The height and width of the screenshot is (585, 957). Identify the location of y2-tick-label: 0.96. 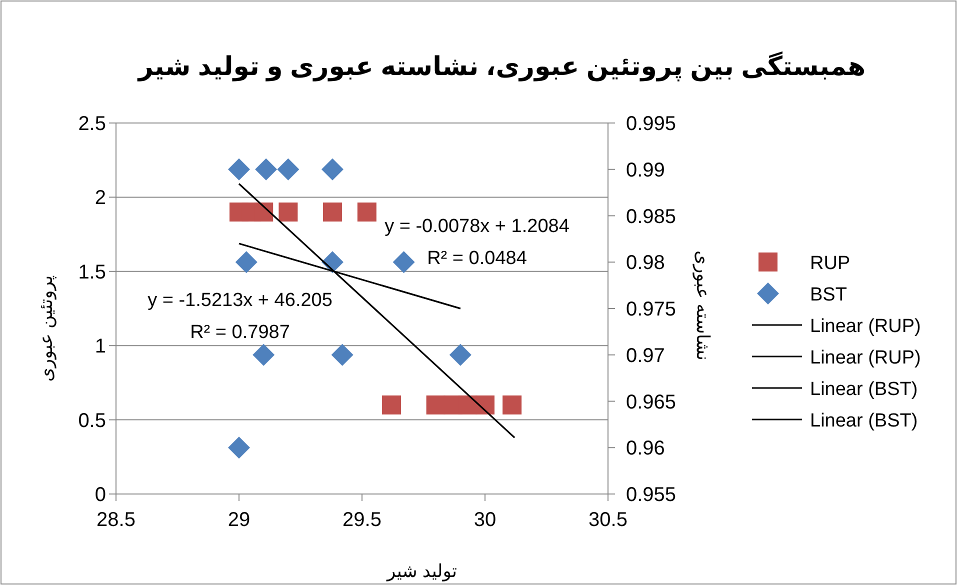
(645, 449).